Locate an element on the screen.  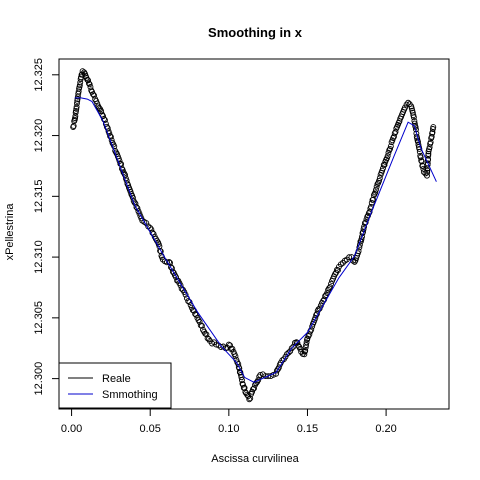
legend-box is located at coordinates (115, 385).